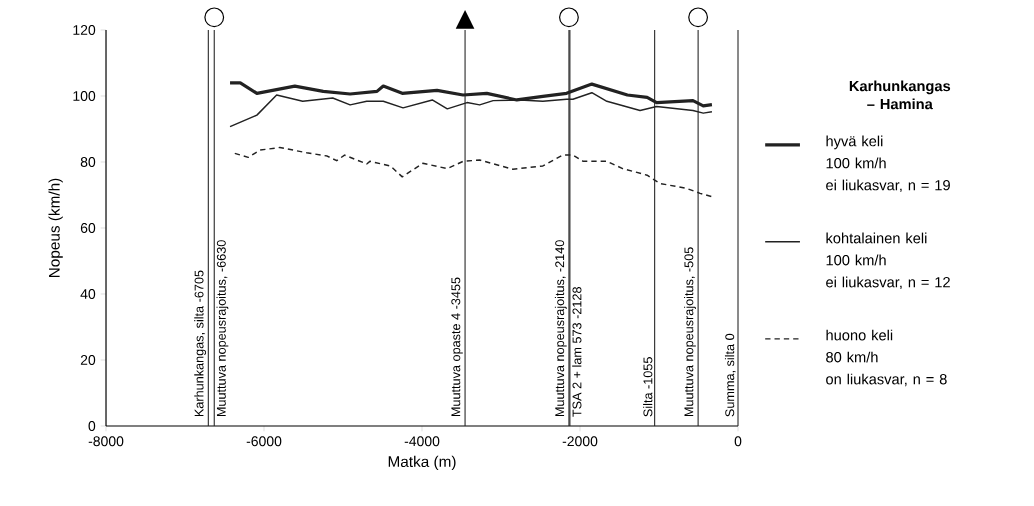 This screenshot has height=506, width=1034. I want to click on y-axis-title: Nopeus (km/h), so click(55, 228).